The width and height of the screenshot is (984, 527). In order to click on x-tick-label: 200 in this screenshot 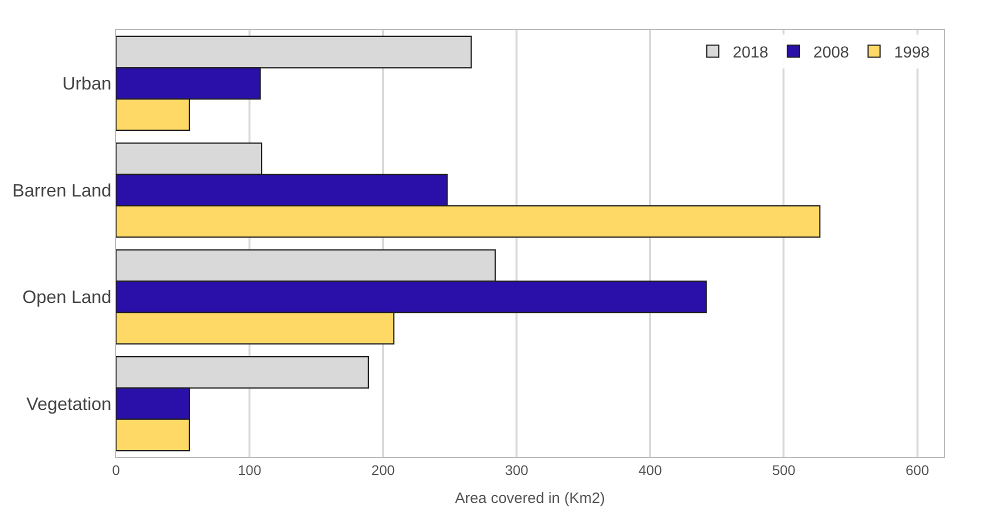, I will do `click(383, 470)`.